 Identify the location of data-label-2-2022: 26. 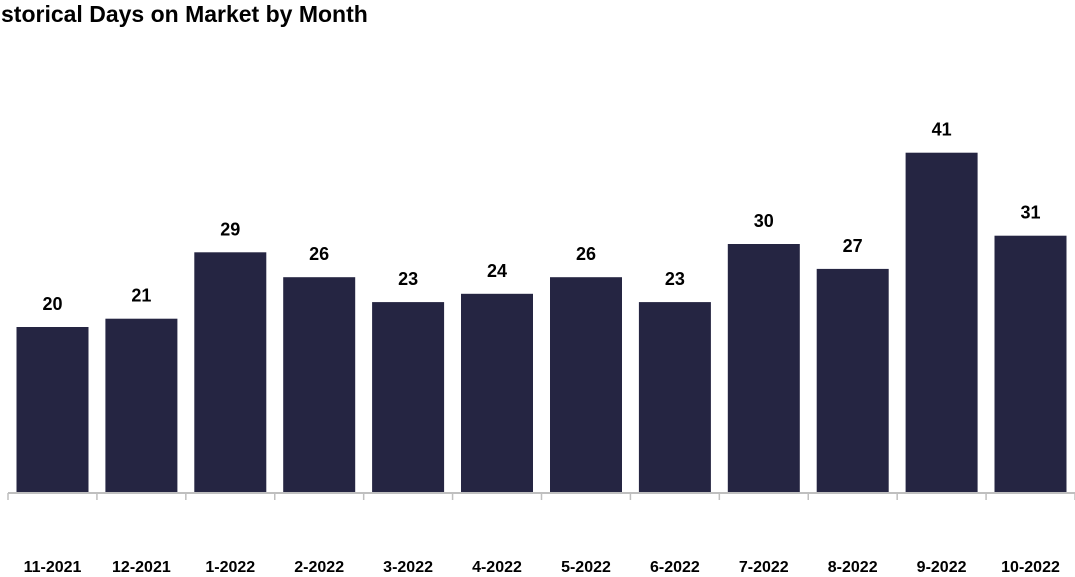
(319, 254).